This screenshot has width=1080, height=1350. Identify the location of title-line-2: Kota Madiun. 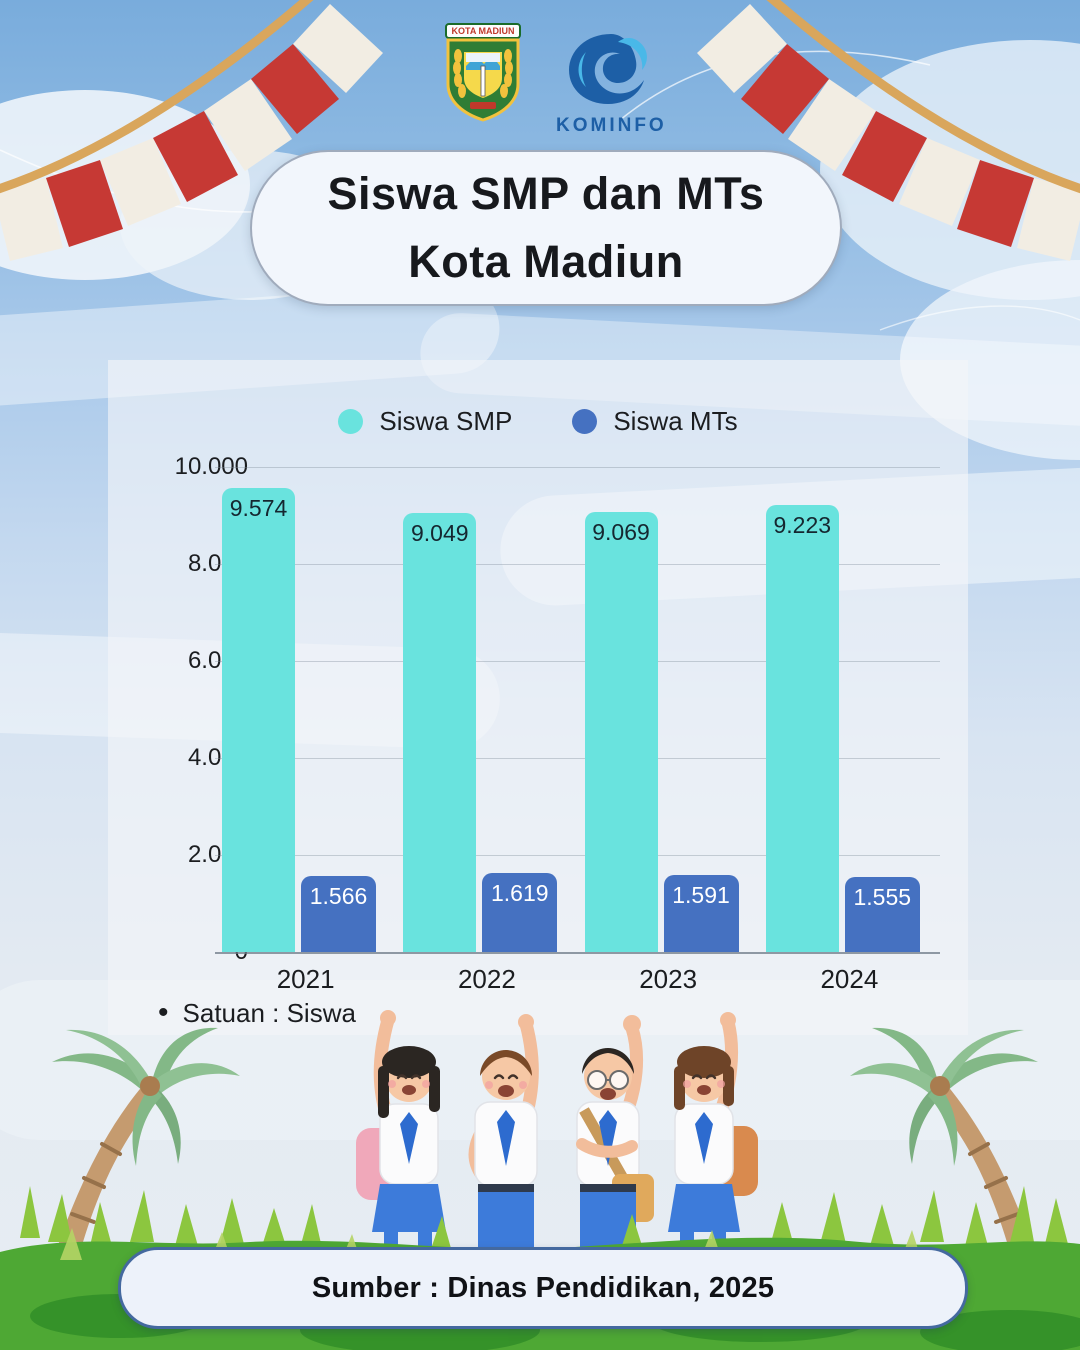
(546, 261).